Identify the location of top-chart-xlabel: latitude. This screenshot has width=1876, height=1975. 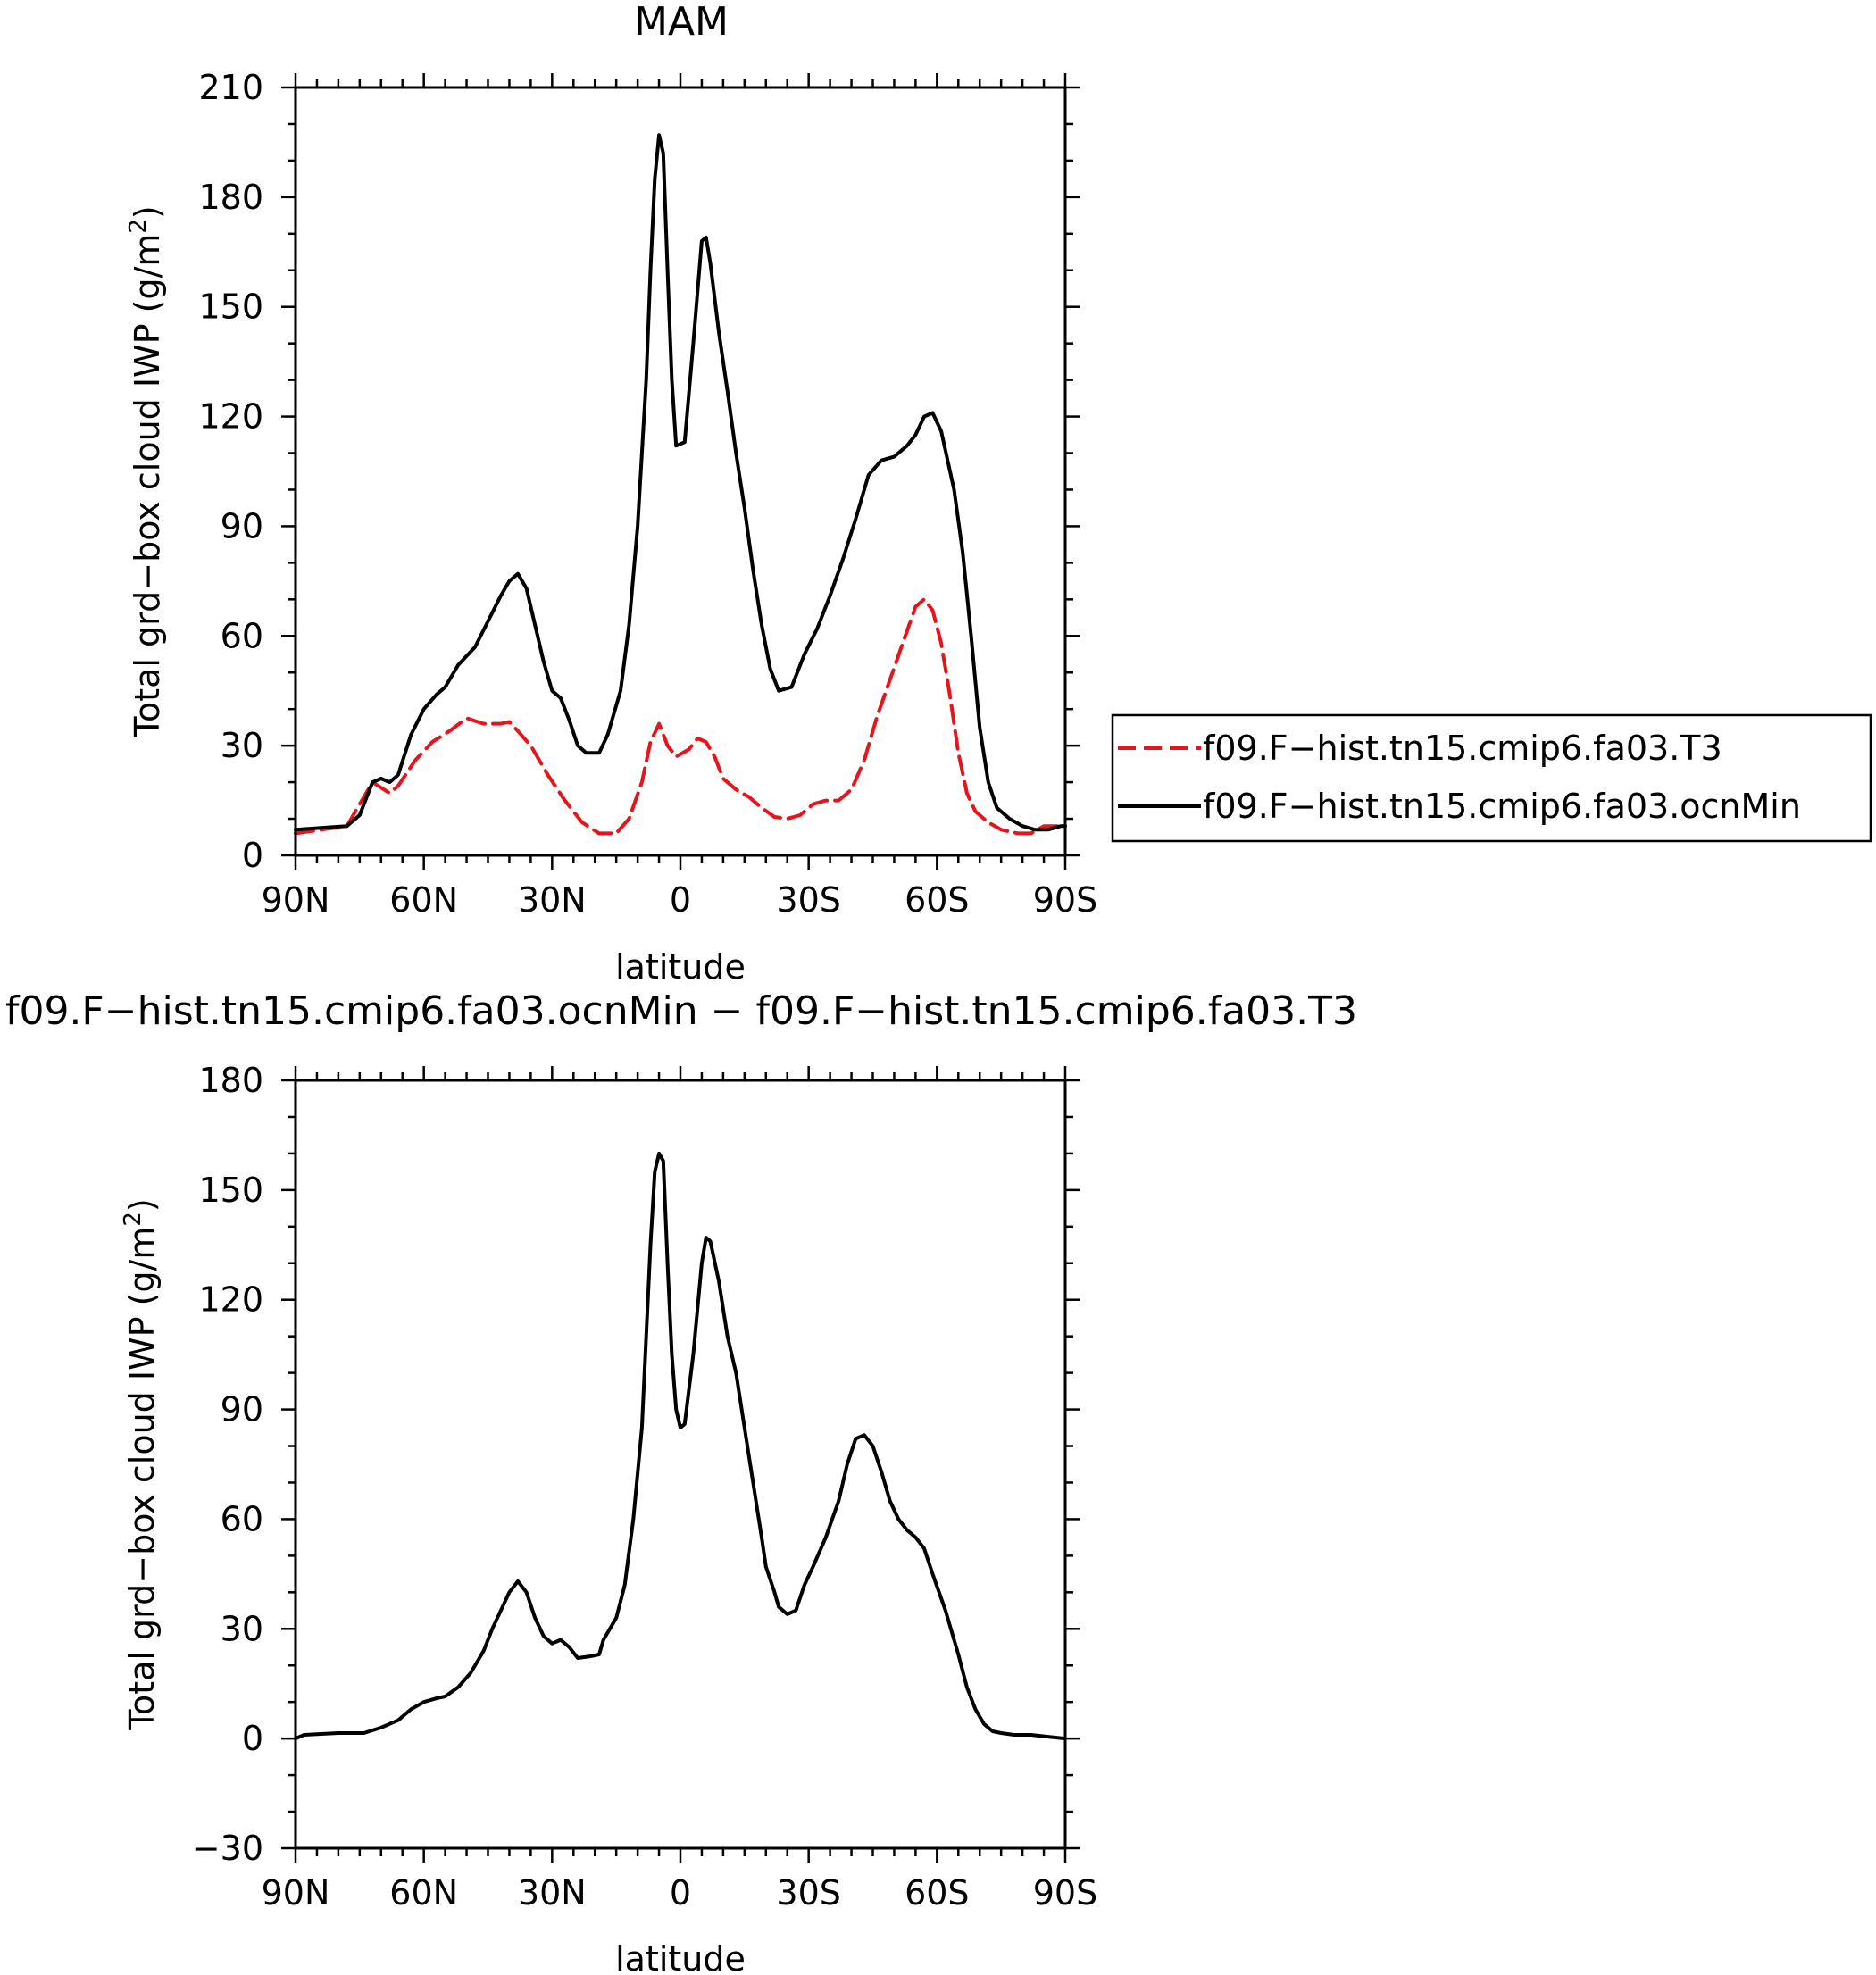
(680, 967).